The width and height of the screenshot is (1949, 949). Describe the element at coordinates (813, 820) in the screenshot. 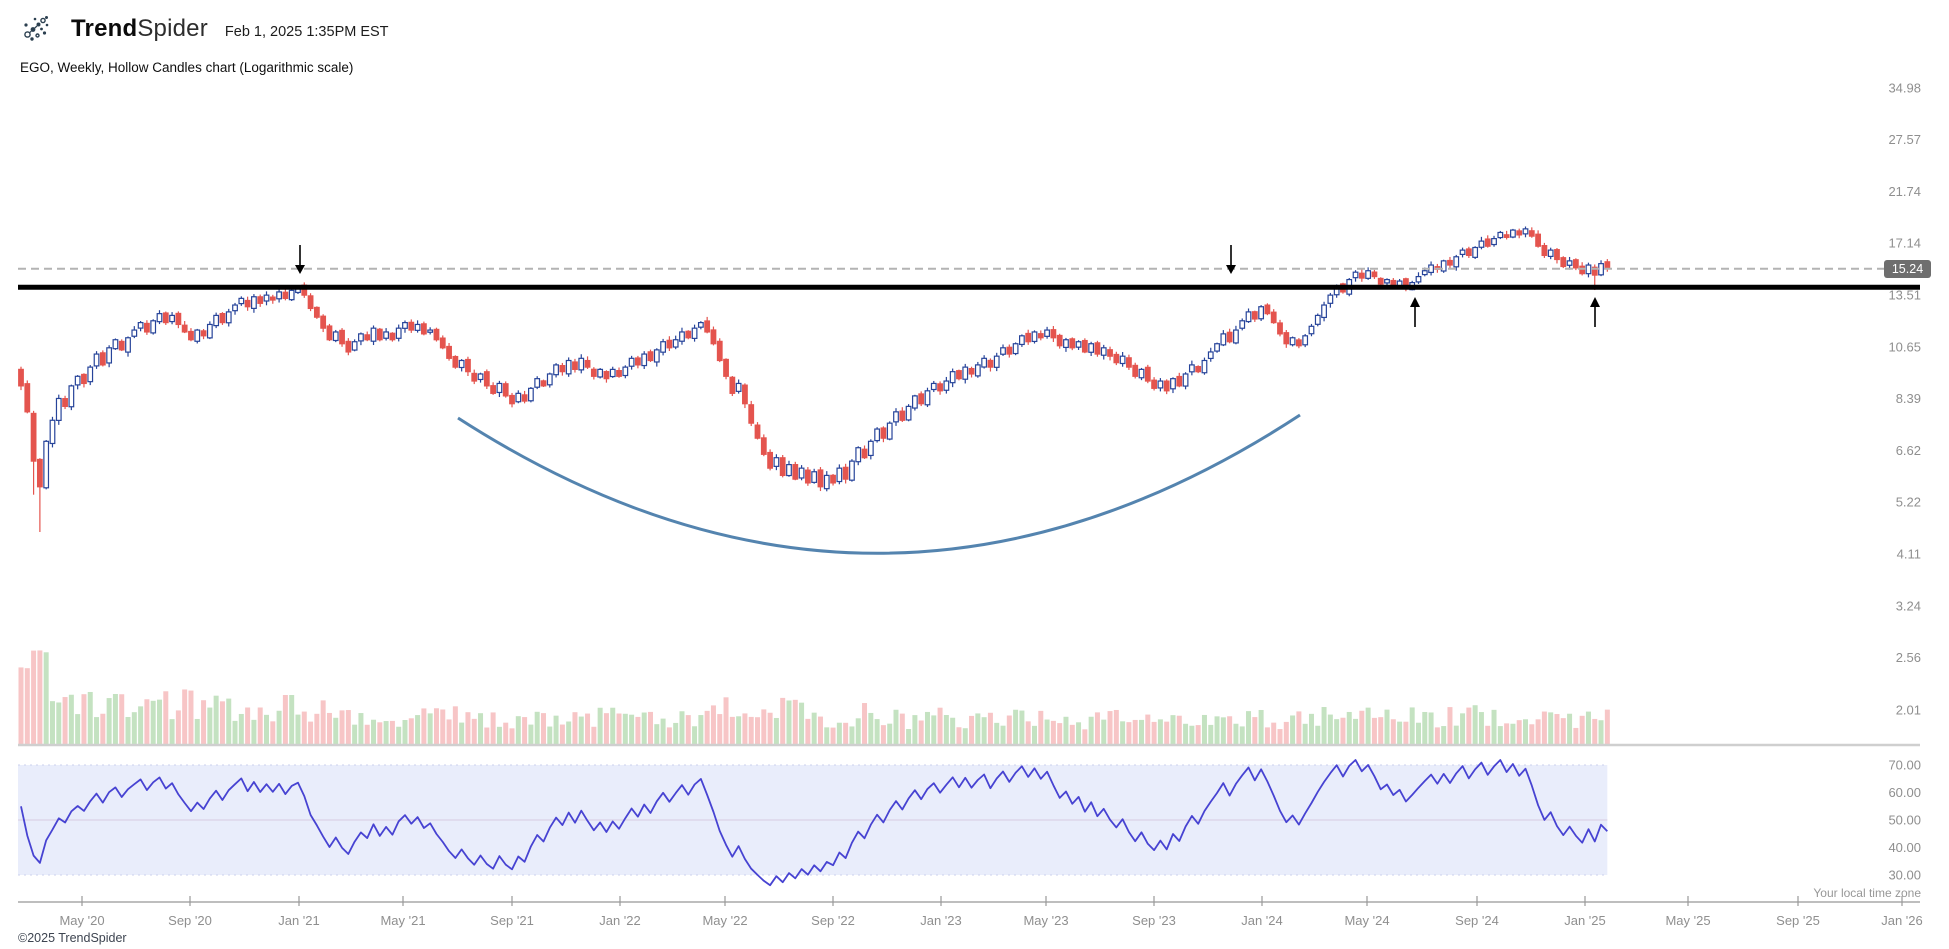

I see `rsi-band` at that location.